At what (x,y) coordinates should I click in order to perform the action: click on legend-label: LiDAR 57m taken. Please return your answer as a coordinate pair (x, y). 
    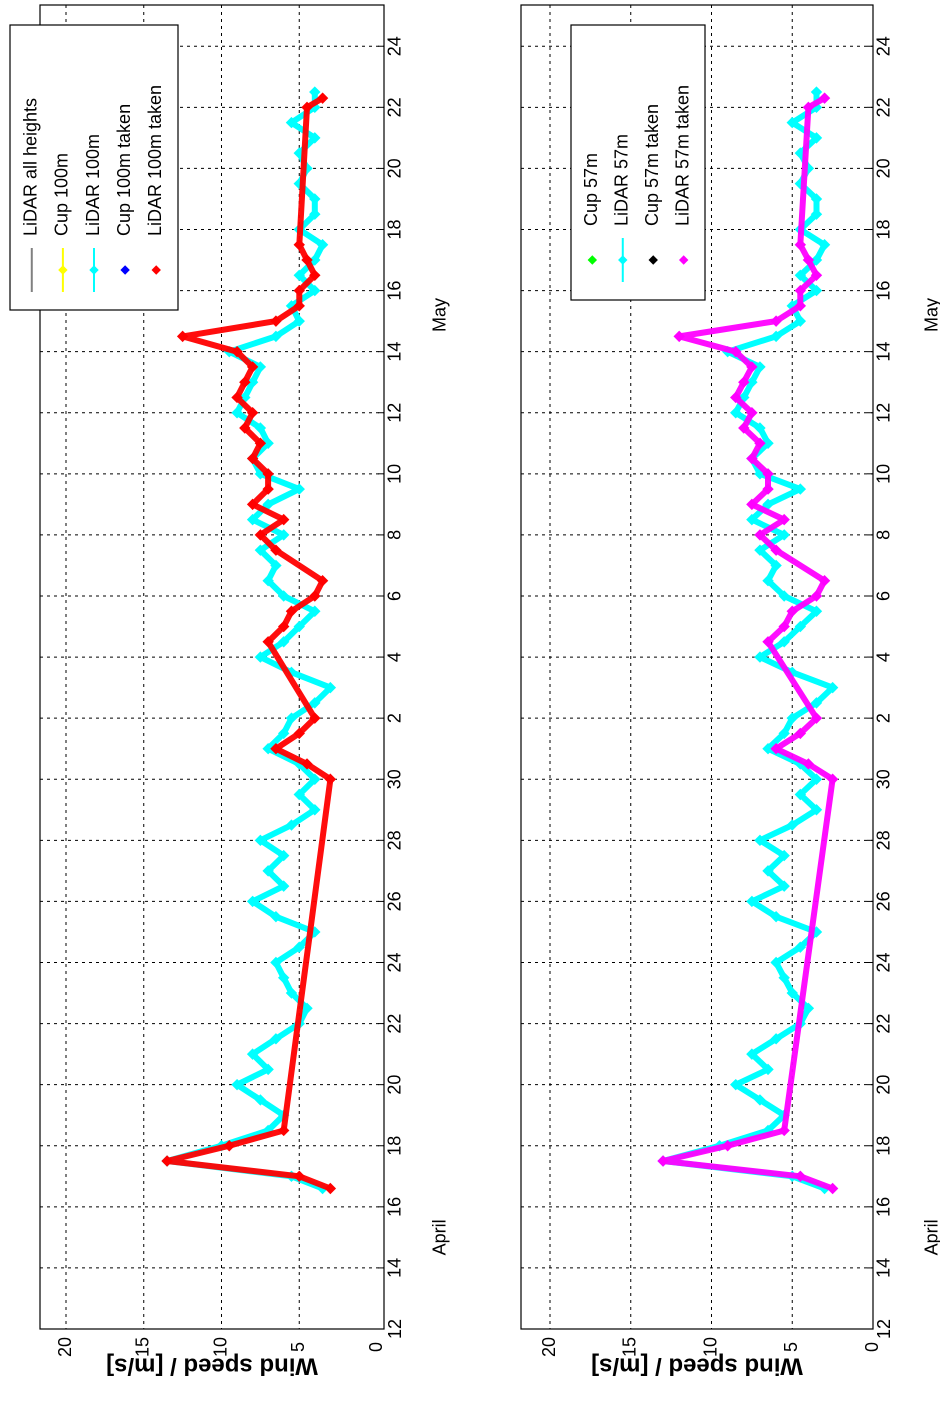
    Looking at the image, I should click on (682, 155).